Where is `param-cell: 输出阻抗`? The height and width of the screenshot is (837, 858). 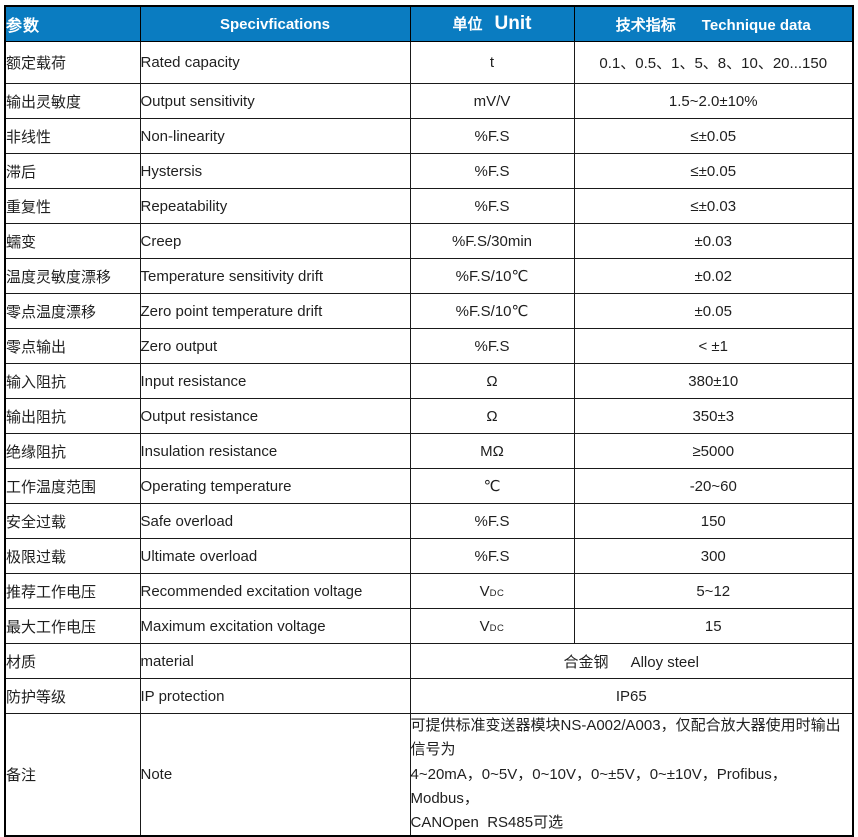 param-cell: 输出阻抗 is located at coordinates (72, 416).